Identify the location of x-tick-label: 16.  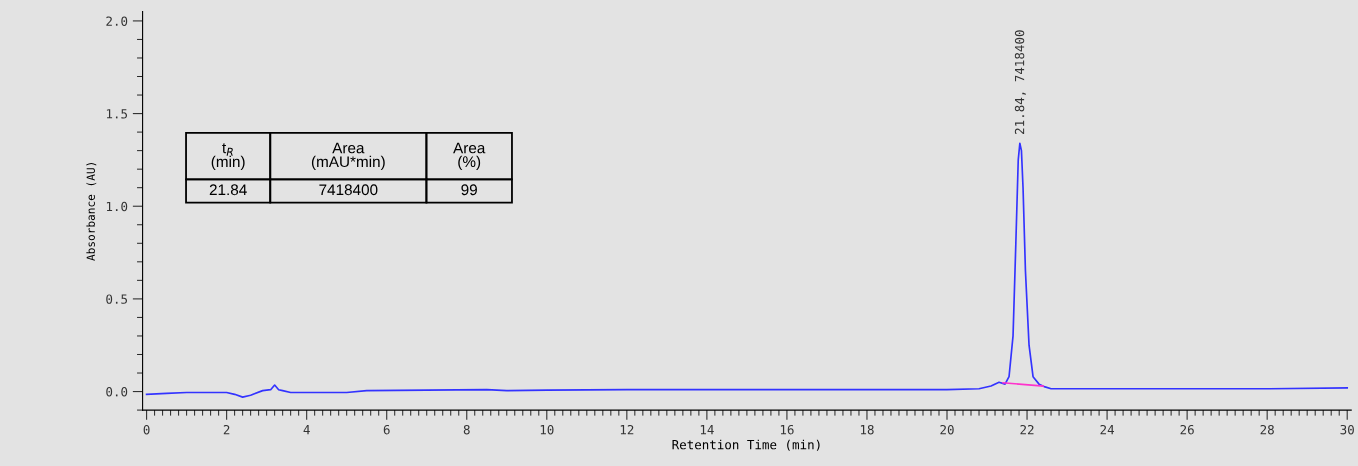
(787, 429).